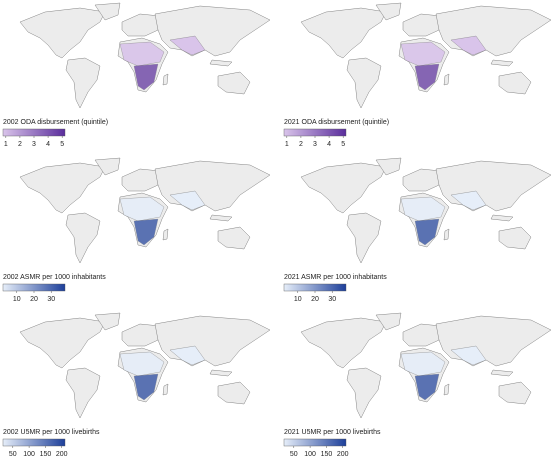  What do you see at coordinates (332, 432) in the screenshot?
I see `legend-title: 2021 U5MR per 1000 livebirths` at bounding box center [332, 432].